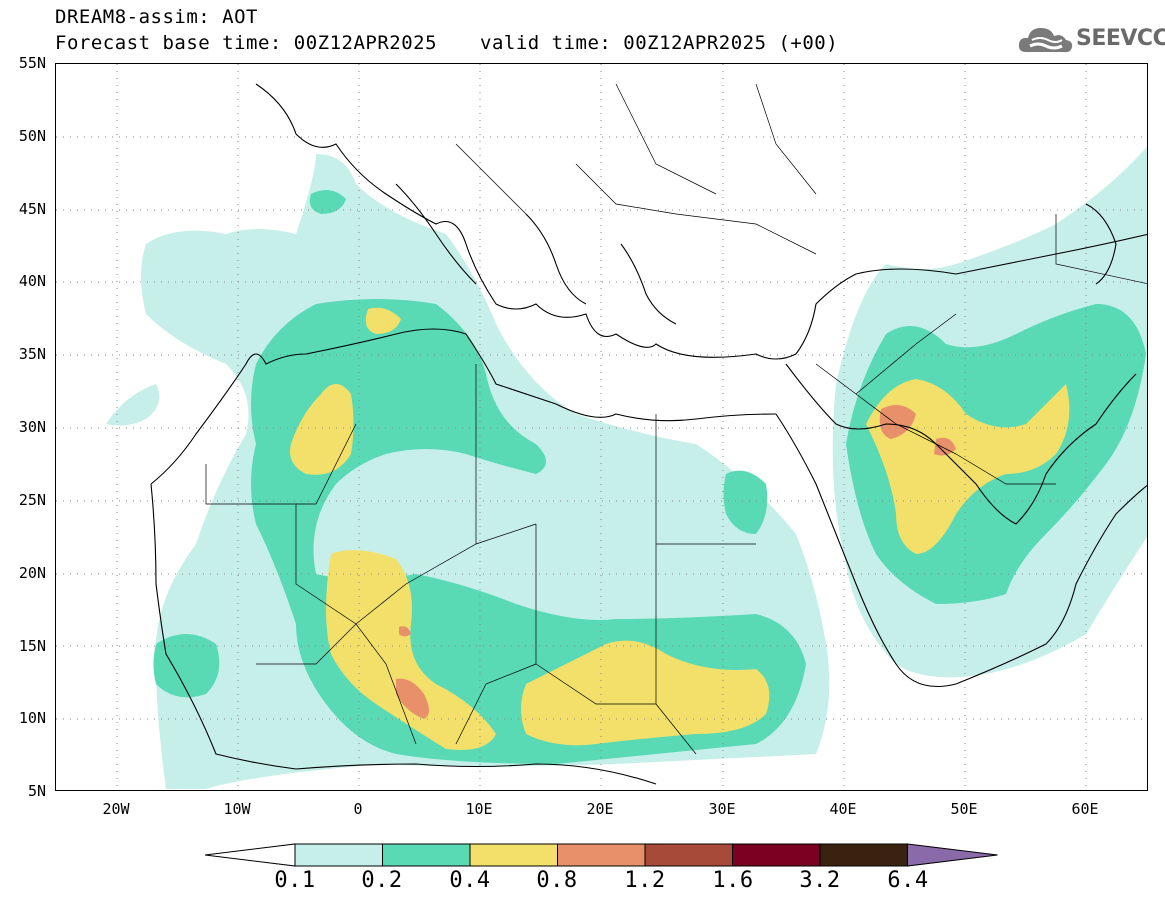 This screenshot has width=1165, height=905. I want to click on colorbar, so click(601, 855).